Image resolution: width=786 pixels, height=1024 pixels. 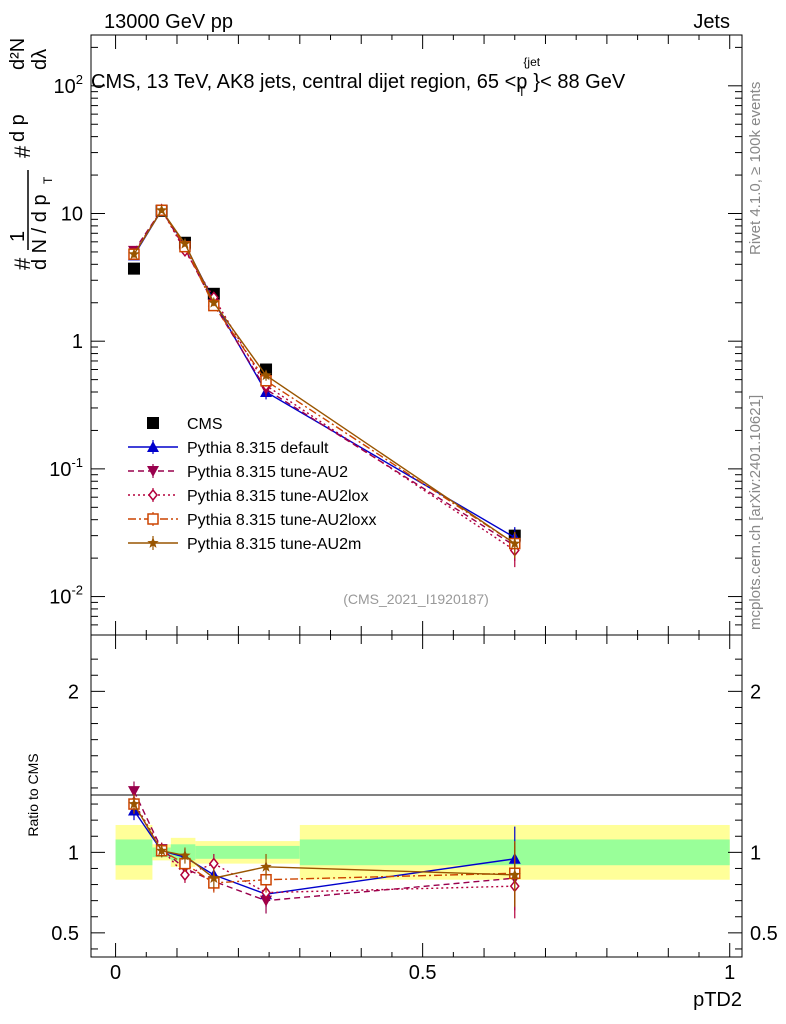 I want to click on ratio-ylabel: Ratio to CMS, so click(x=33, y=794).